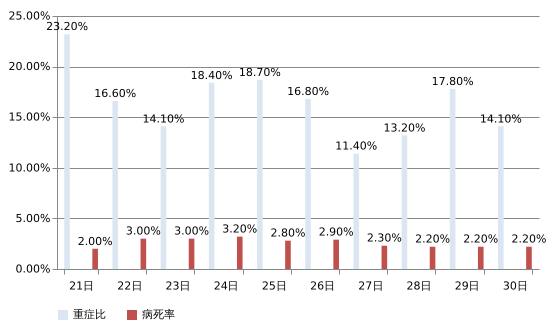  I want to click on data-label: 17.80%, so click(453, 81).